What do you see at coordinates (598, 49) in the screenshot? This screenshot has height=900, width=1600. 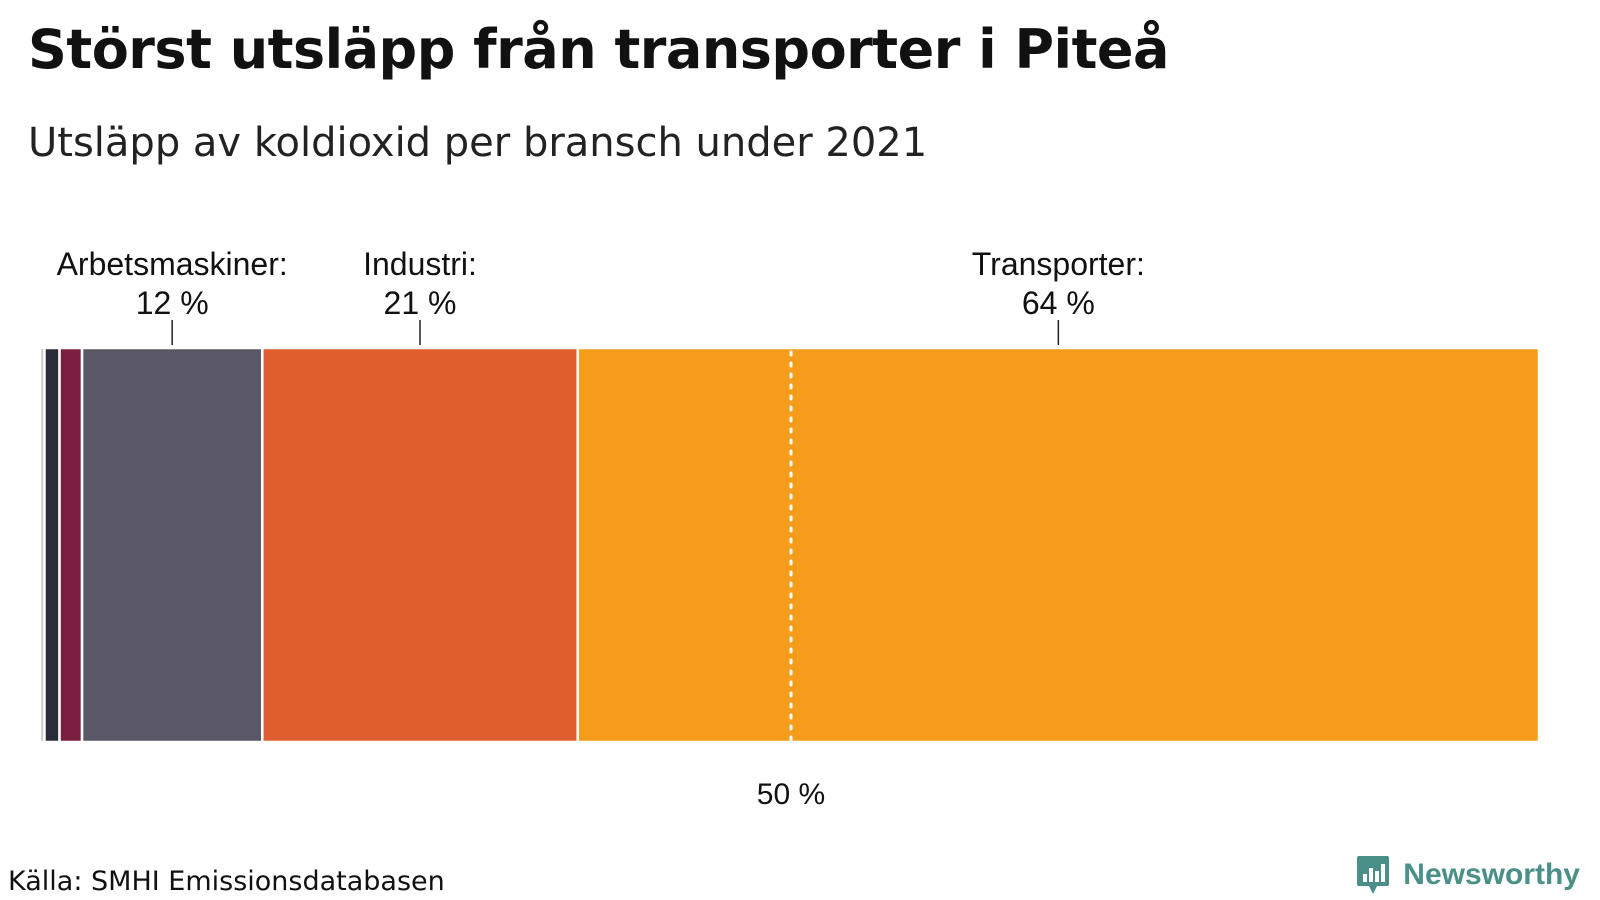 I see `chart-title: Störst utsläpp från transporter i Piteå` at bounding box center [598, 49].